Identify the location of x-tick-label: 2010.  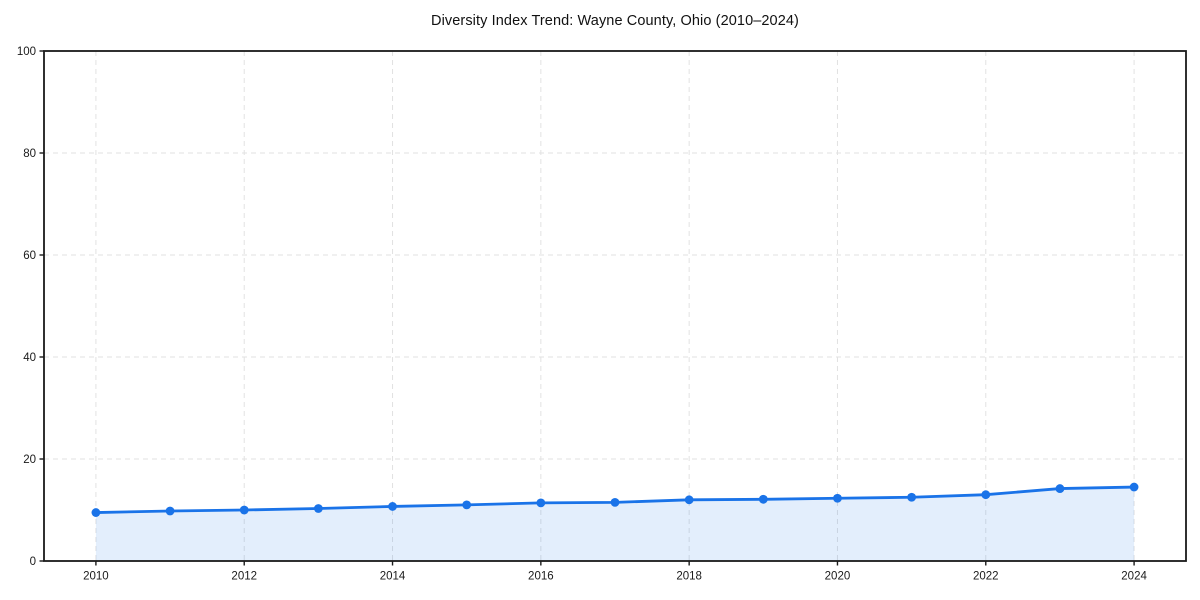
(96, 577).